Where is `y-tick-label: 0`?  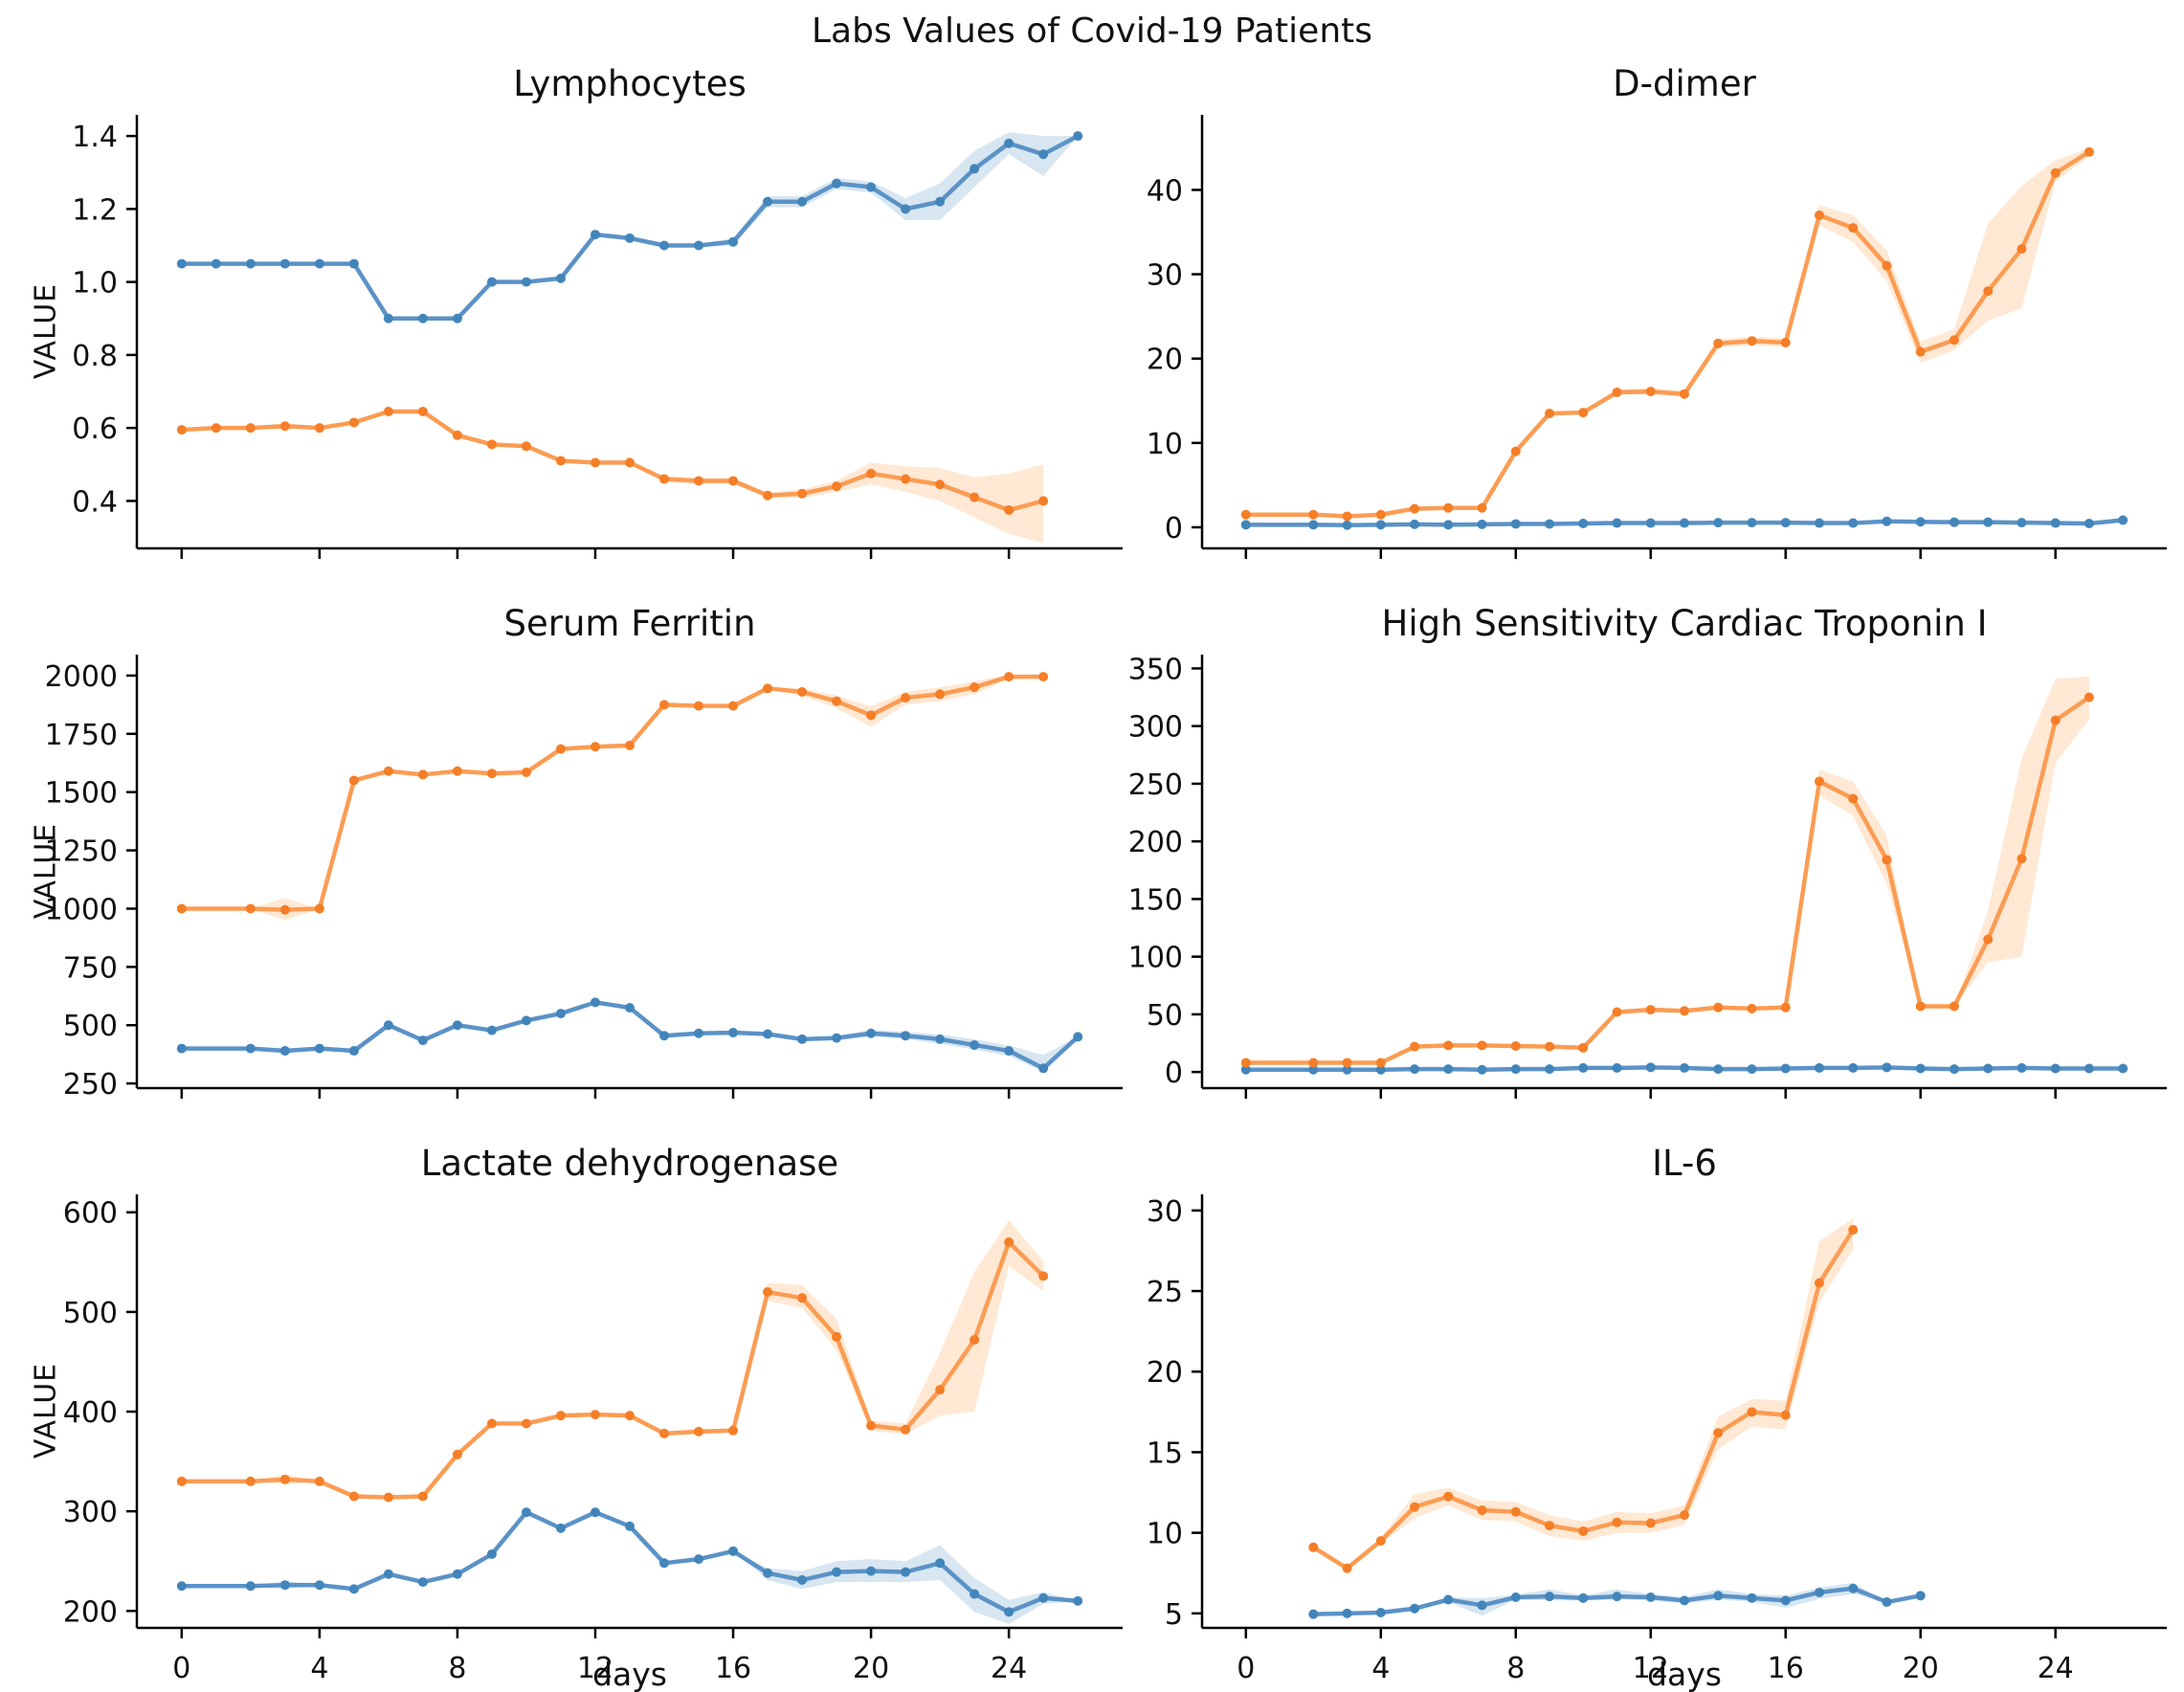 y-tick-label: 0 is located at coordinates (1174, 528).